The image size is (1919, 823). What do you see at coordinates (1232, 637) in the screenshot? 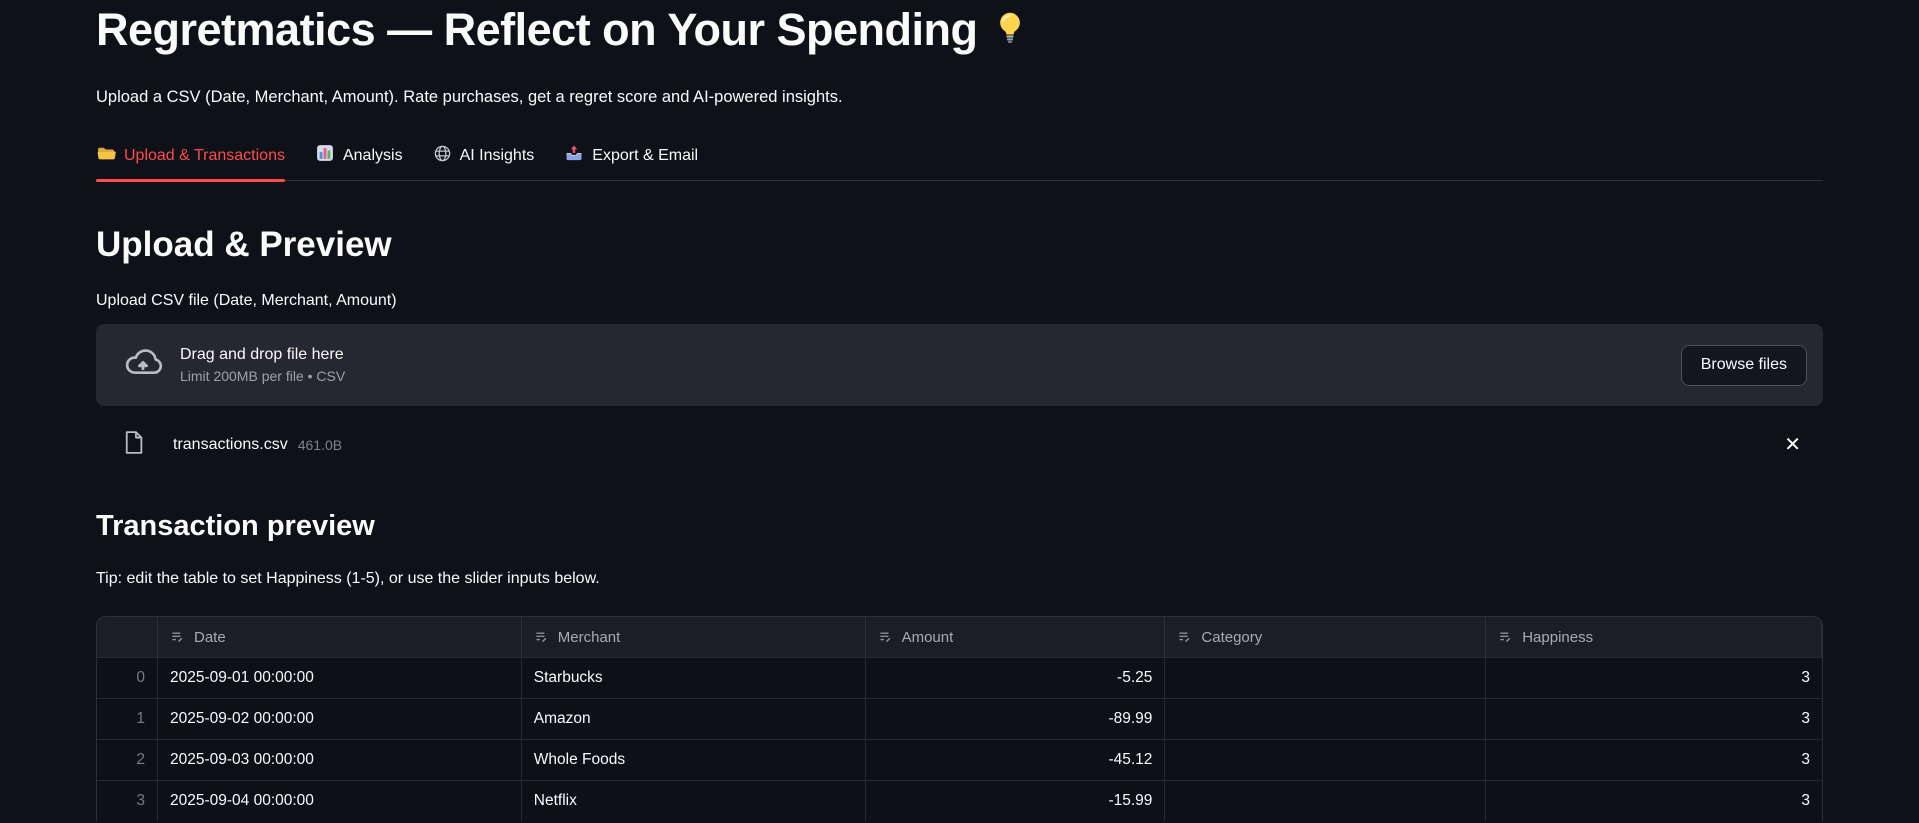
I see `column-label: Category` at bounding box center [1232, 637].